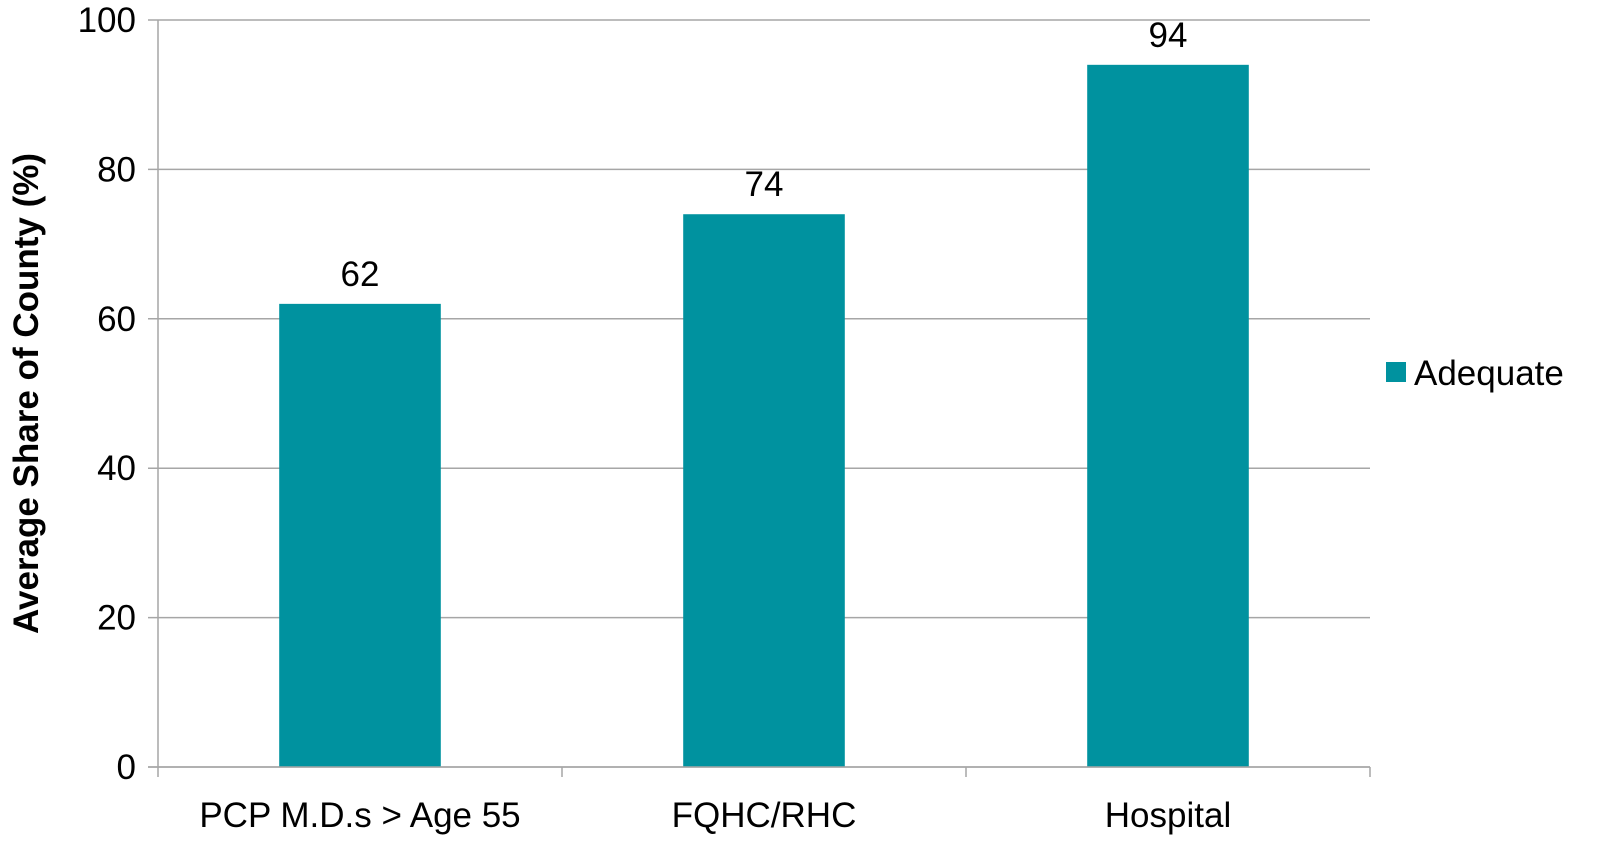 The width and height of the screenshot is (1610, 858). I want to click on y-axis-title: Average Share of County (%), so click(26, 393).